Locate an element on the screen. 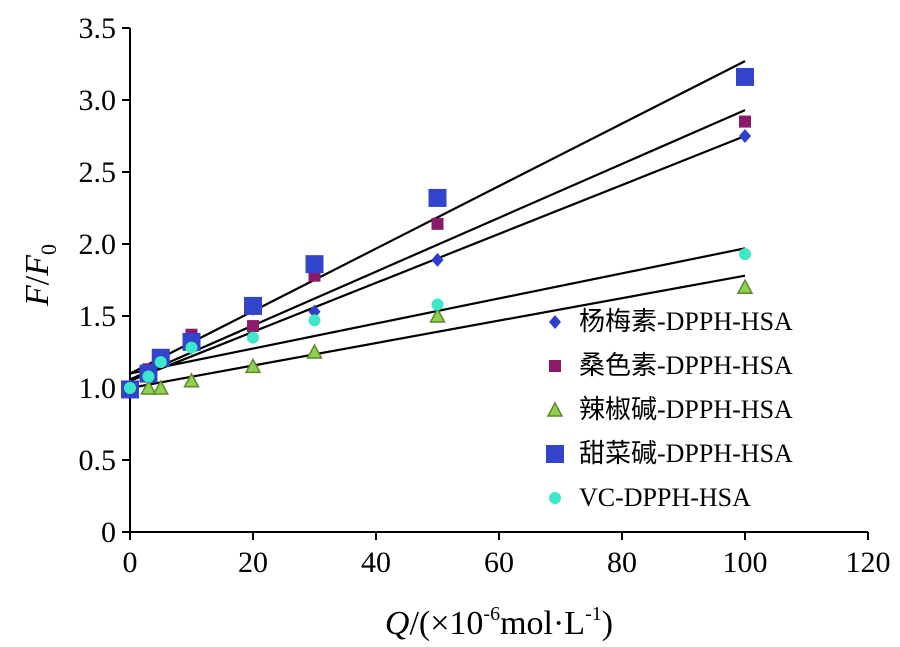 This screenshot has width=900, height=647. x-tick-label: 60 is located at coordinates (499, 562).